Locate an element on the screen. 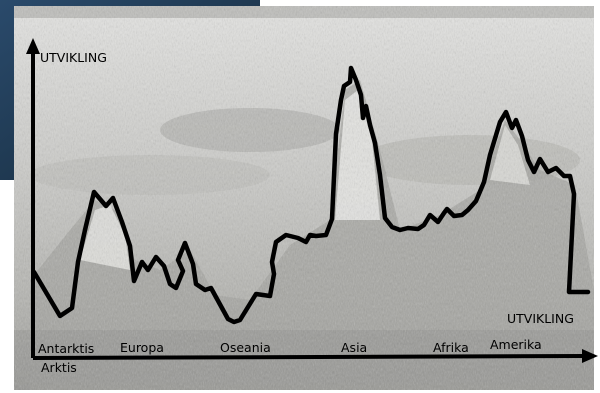 Image resolution: width=600 pixels, height=393 pixels. x-axis is located at coordinates (315, 356).